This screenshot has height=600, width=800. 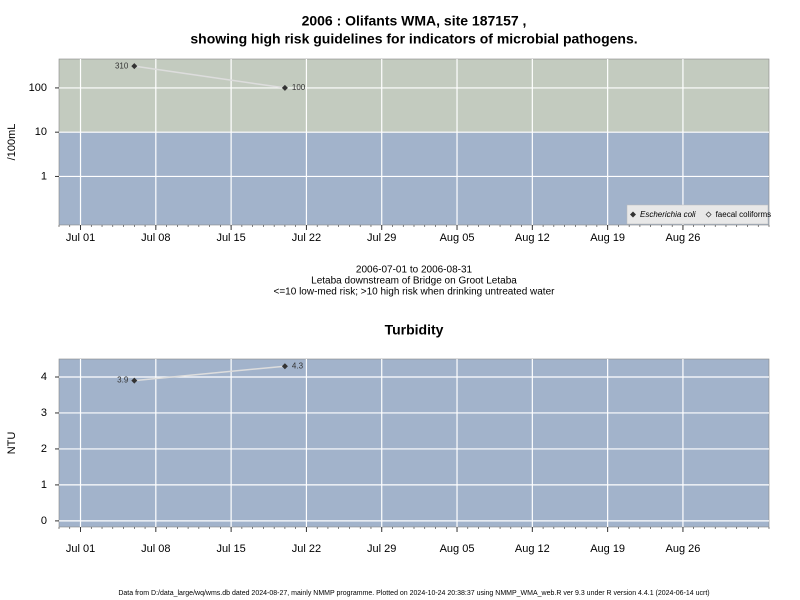 I want to click on y-tick-label: 10, so click(x=41, y=132).